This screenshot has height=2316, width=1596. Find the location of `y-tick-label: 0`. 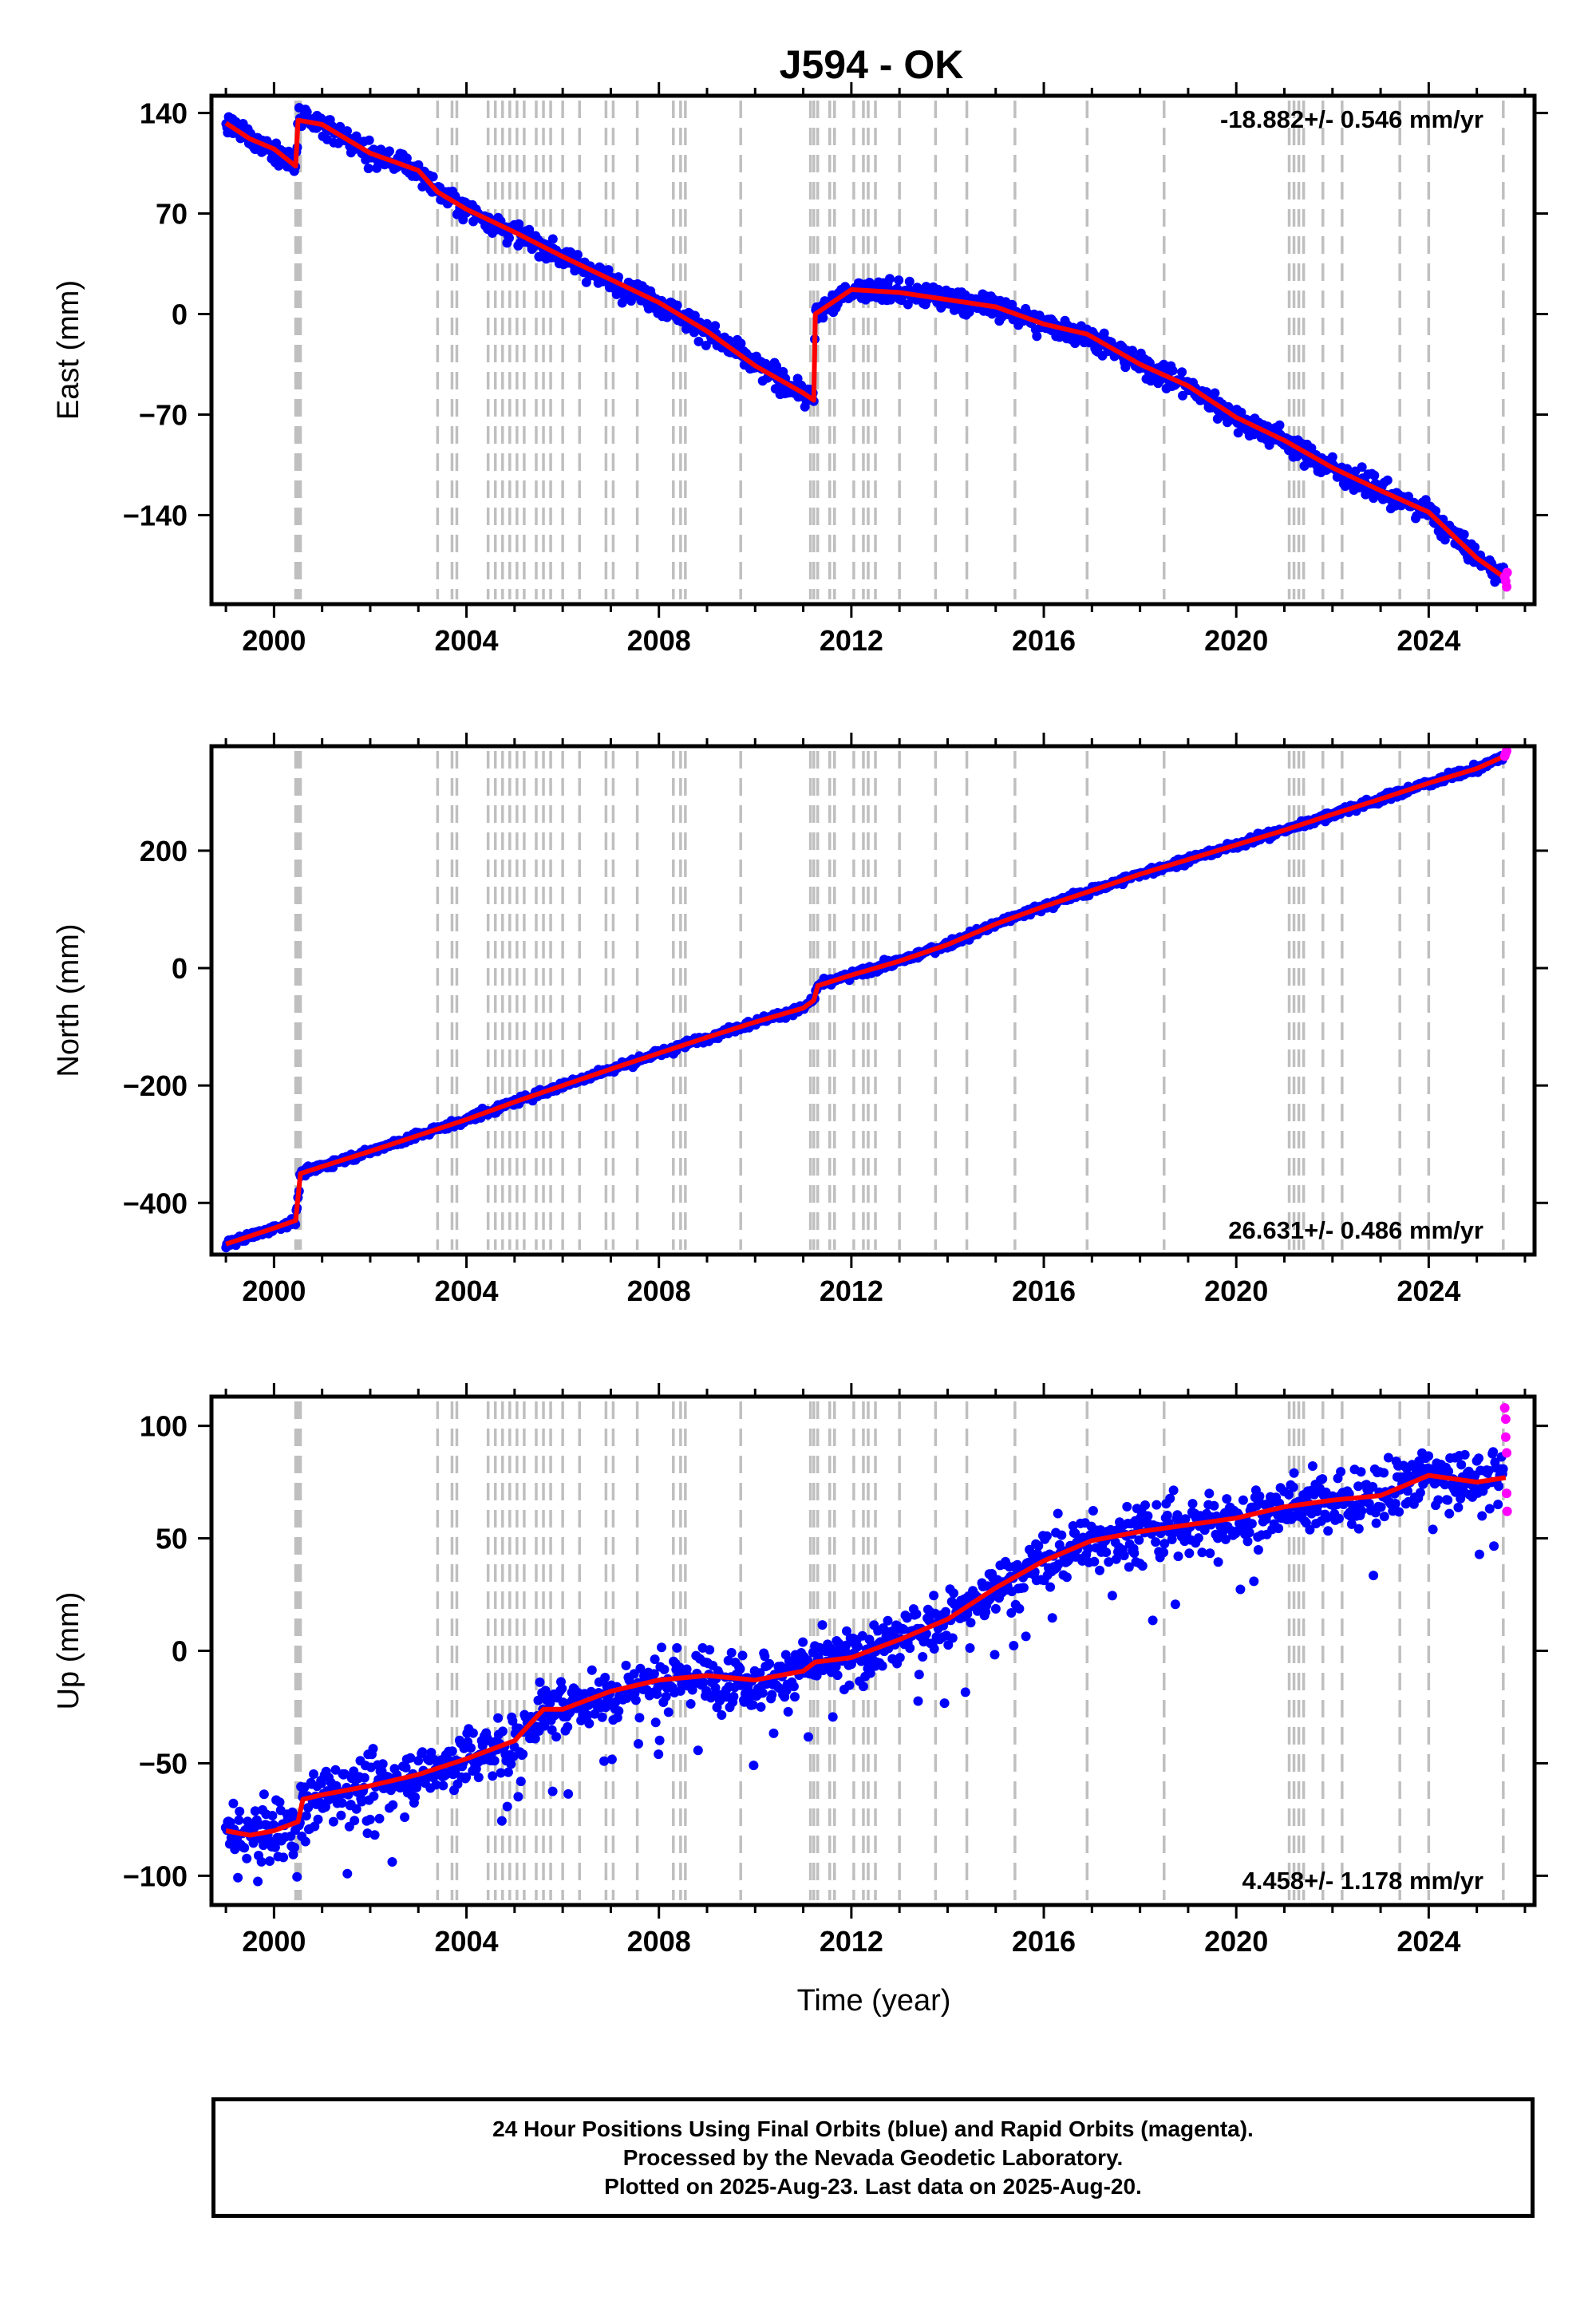

y-tick-label: 0 is located at coordinates (180, 969).